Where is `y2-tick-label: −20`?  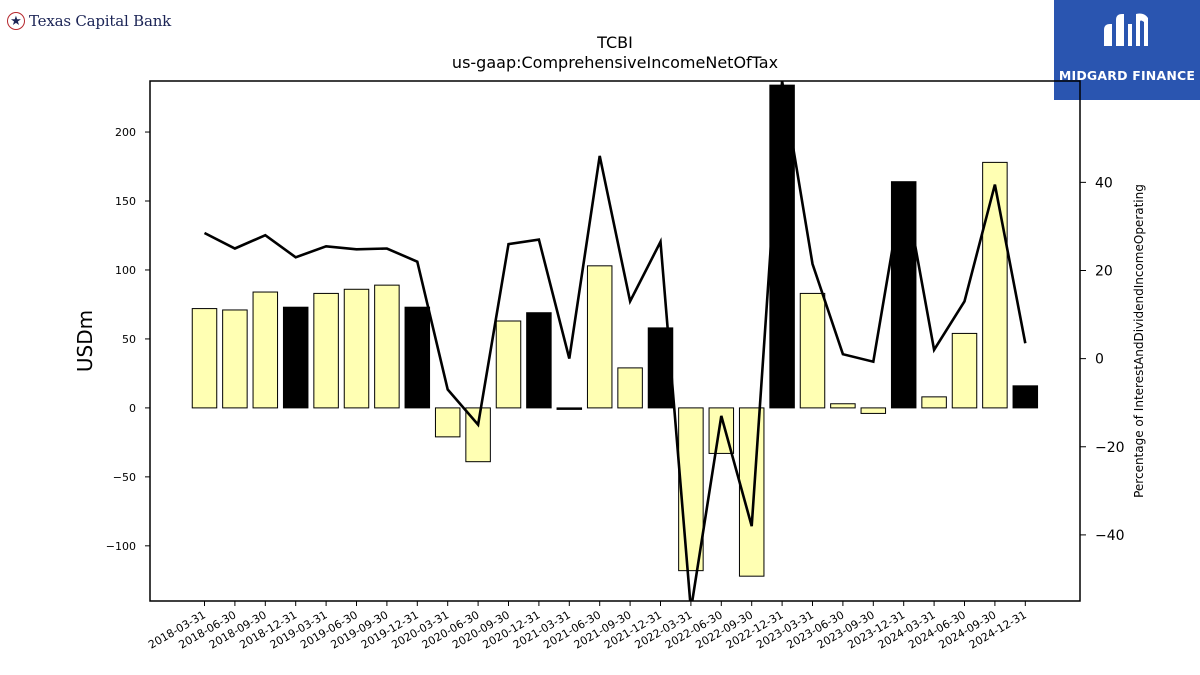 y2-tick-label: −20 is located at coordinates (1110, 448).